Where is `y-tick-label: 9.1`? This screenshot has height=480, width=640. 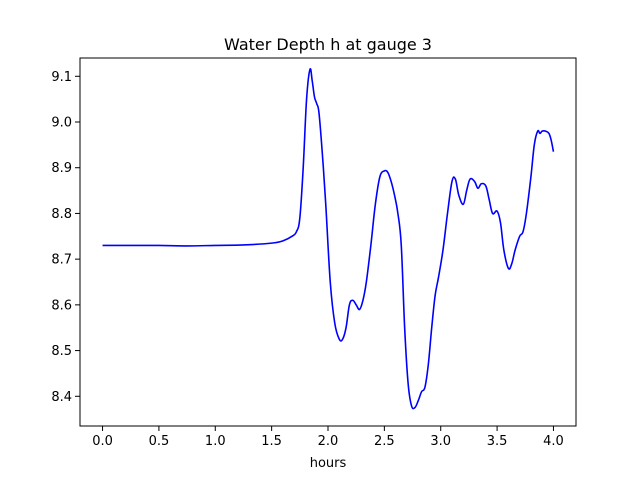
y-tick-label: 9.1 is located at coordinates (61, 77).